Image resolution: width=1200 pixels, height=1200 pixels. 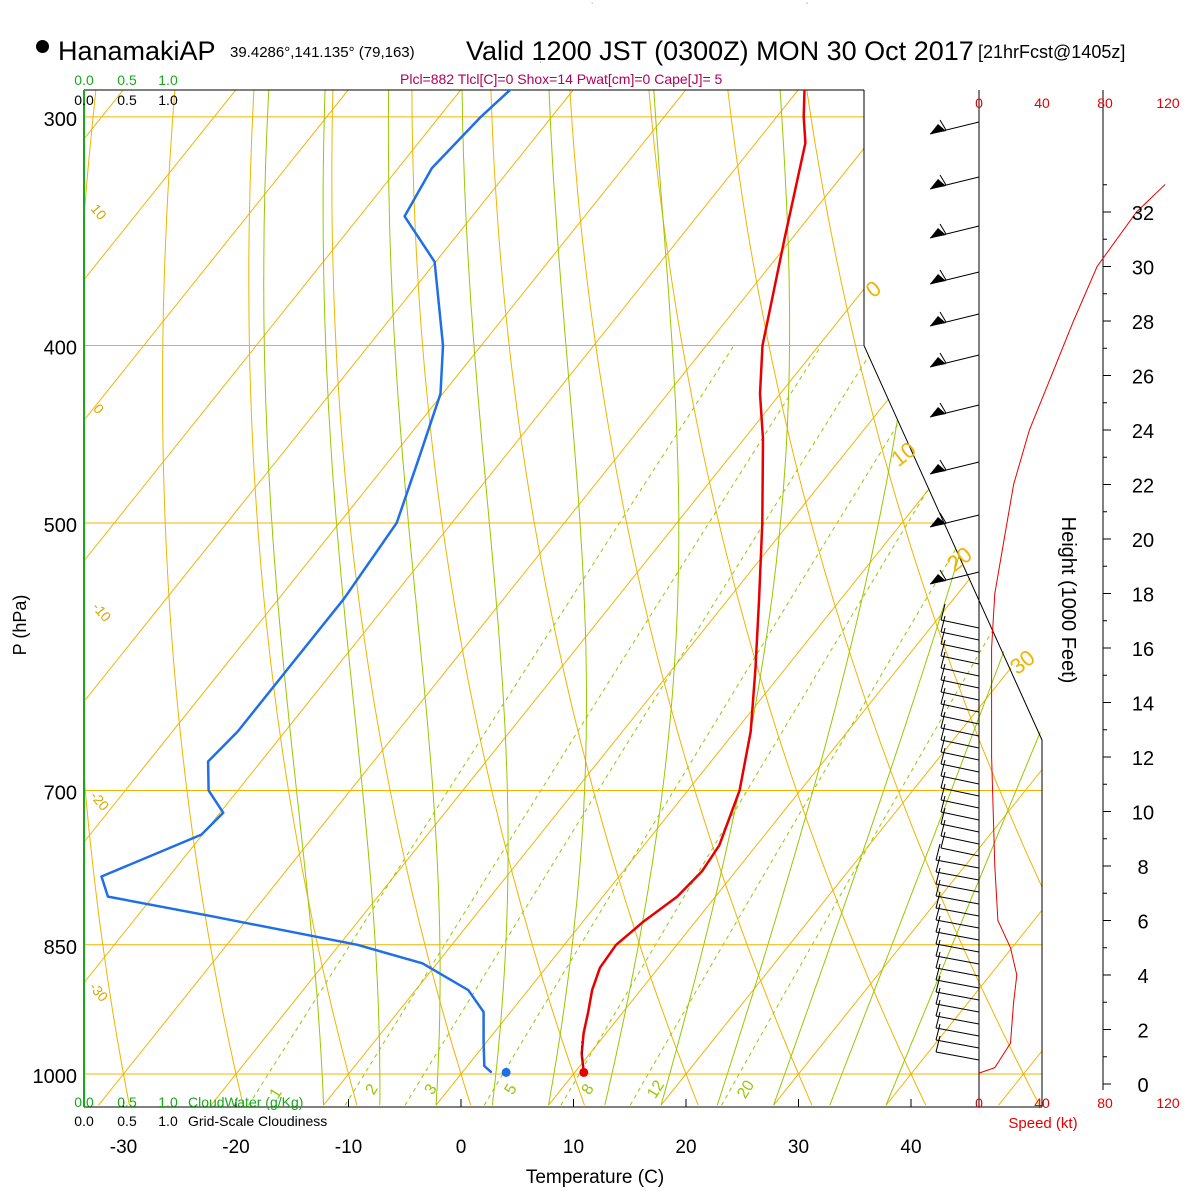 I want to click on pressure-tick-label: 700, so click(x=60, y=793).